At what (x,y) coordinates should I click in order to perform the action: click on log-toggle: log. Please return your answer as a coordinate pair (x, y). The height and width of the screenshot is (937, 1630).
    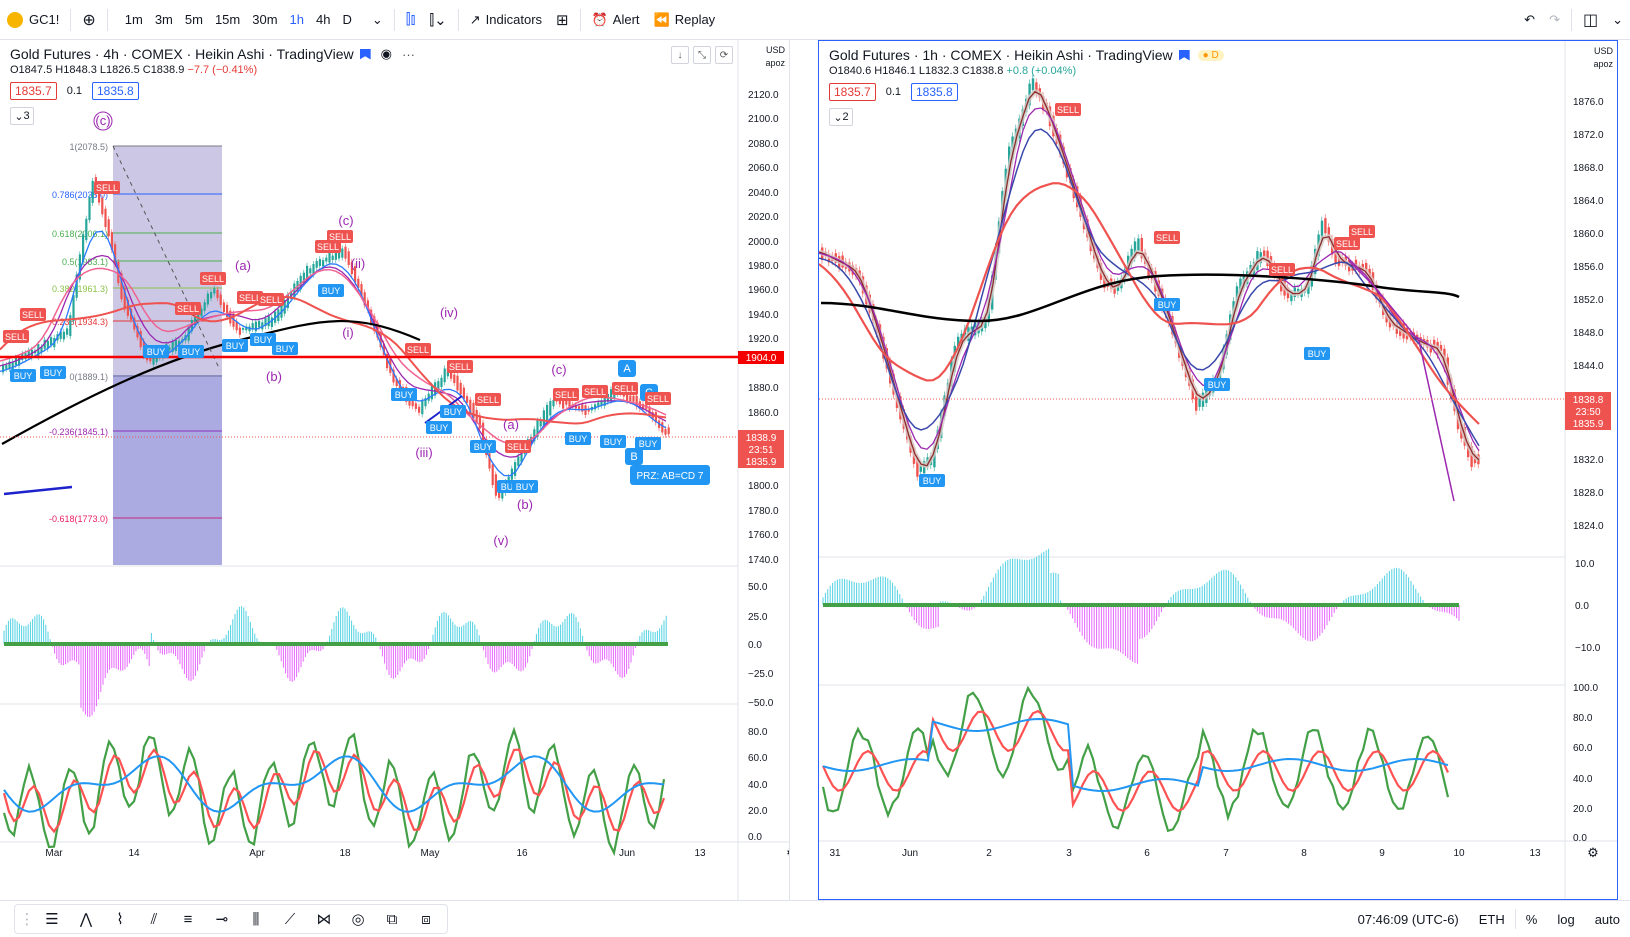
    Looking at the image, I should click on (1566, 919).